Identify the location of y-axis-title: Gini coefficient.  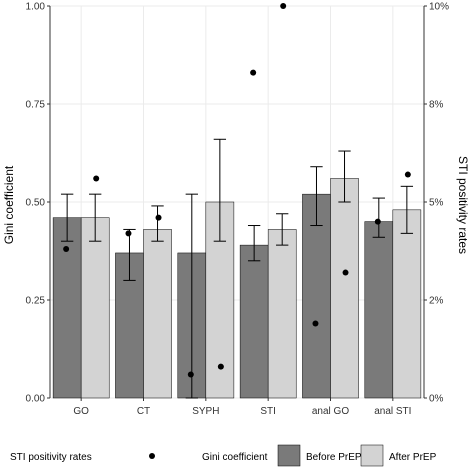
(9, 204).